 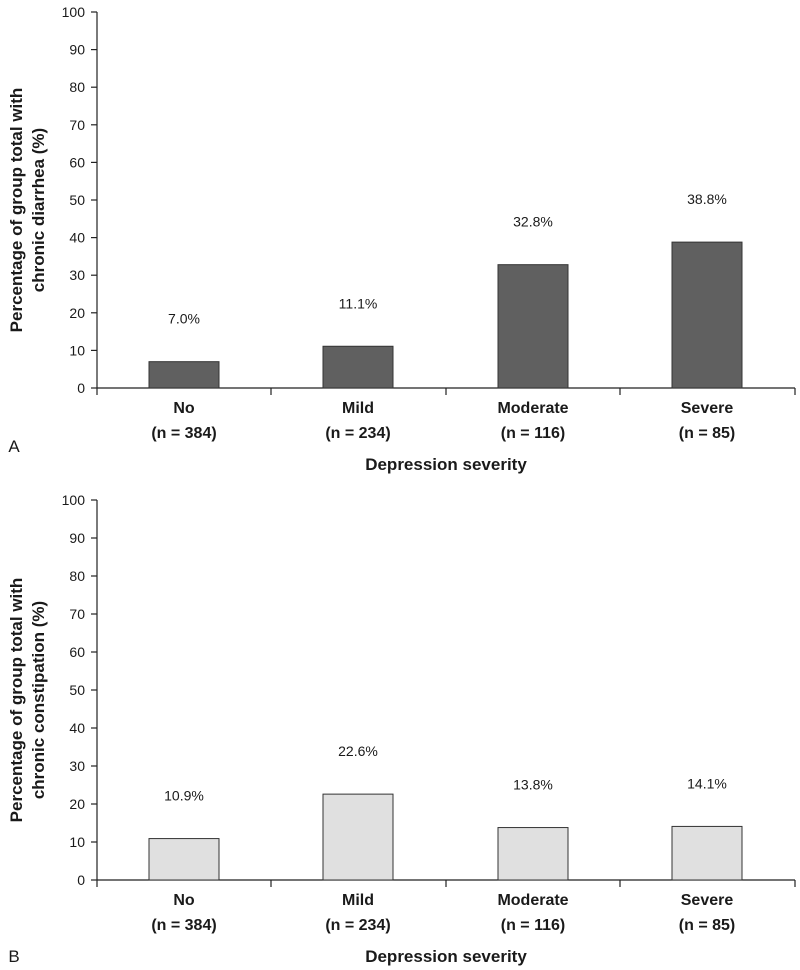 What do you see at coordinates (13, 956) in the screenshot?
I see `panel-label: B` at bounding box center [13, 956].